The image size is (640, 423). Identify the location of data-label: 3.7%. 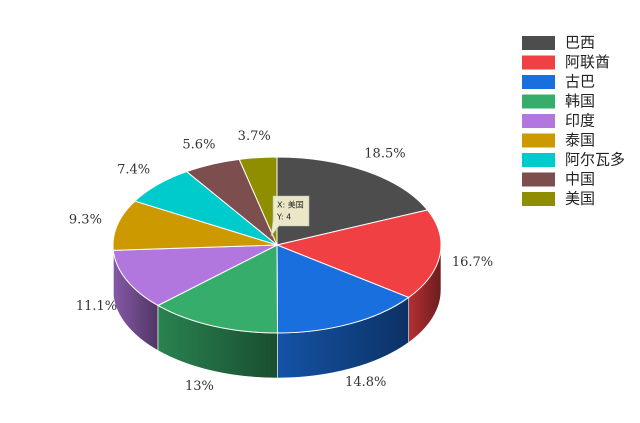
(254, 136).